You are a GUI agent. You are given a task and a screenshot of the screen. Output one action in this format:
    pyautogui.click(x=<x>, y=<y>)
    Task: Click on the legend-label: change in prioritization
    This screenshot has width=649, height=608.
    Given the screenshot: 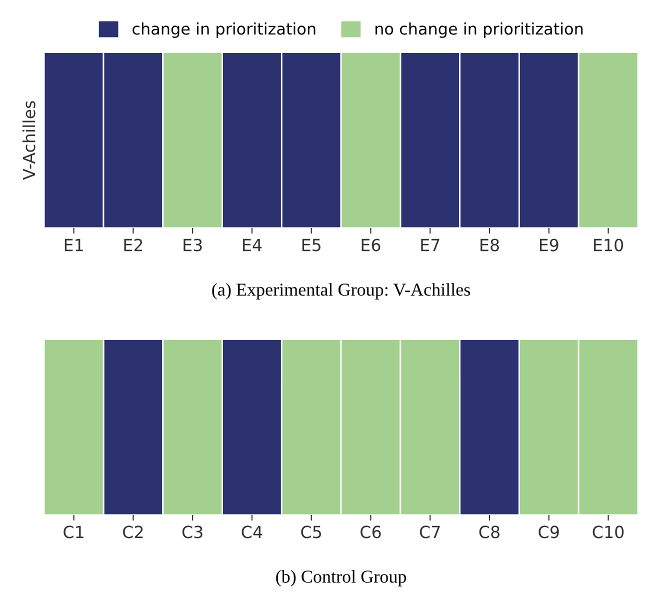 What is the action you would take?
    pyautogui.click(x=224, y=30)
    